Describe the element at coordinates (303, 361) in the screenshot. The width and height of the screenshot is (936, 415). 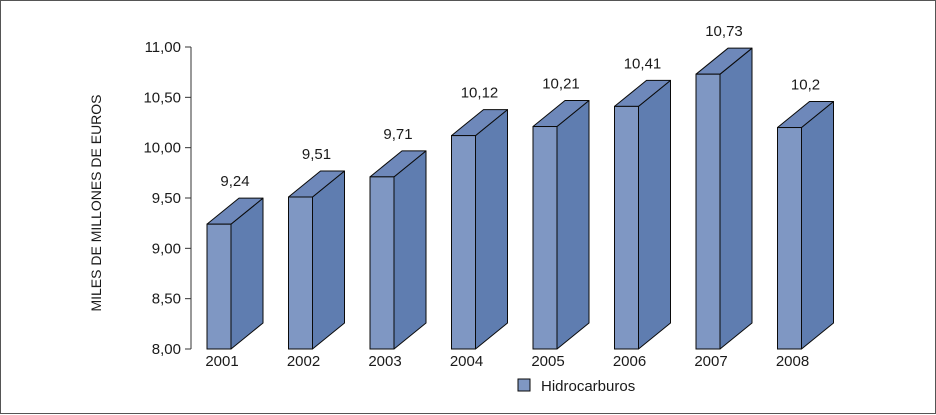
I see `x-tick-label: 2002` at that location.